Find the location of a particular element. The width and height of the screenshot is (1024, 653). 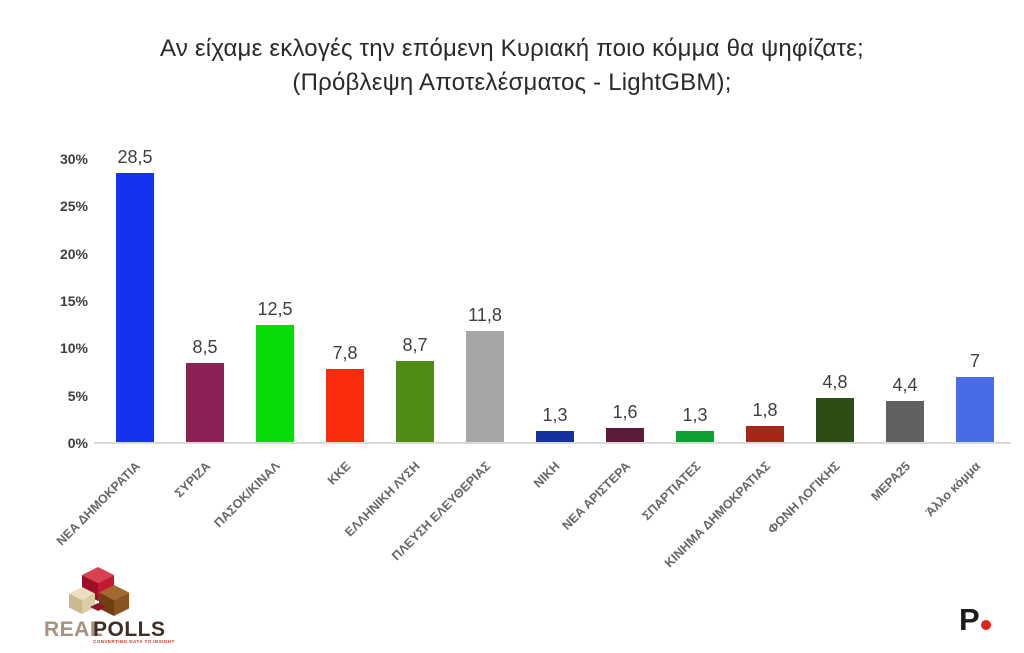

y-tick-label: 10% is located at coordinates (73, 348).